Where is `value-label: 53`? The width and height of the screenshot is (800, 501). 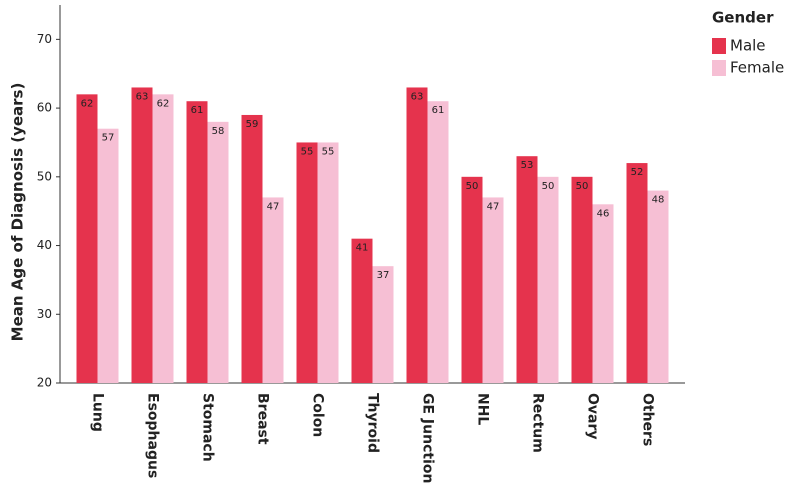
value-label: 53 is located at coordinates (527, 165).